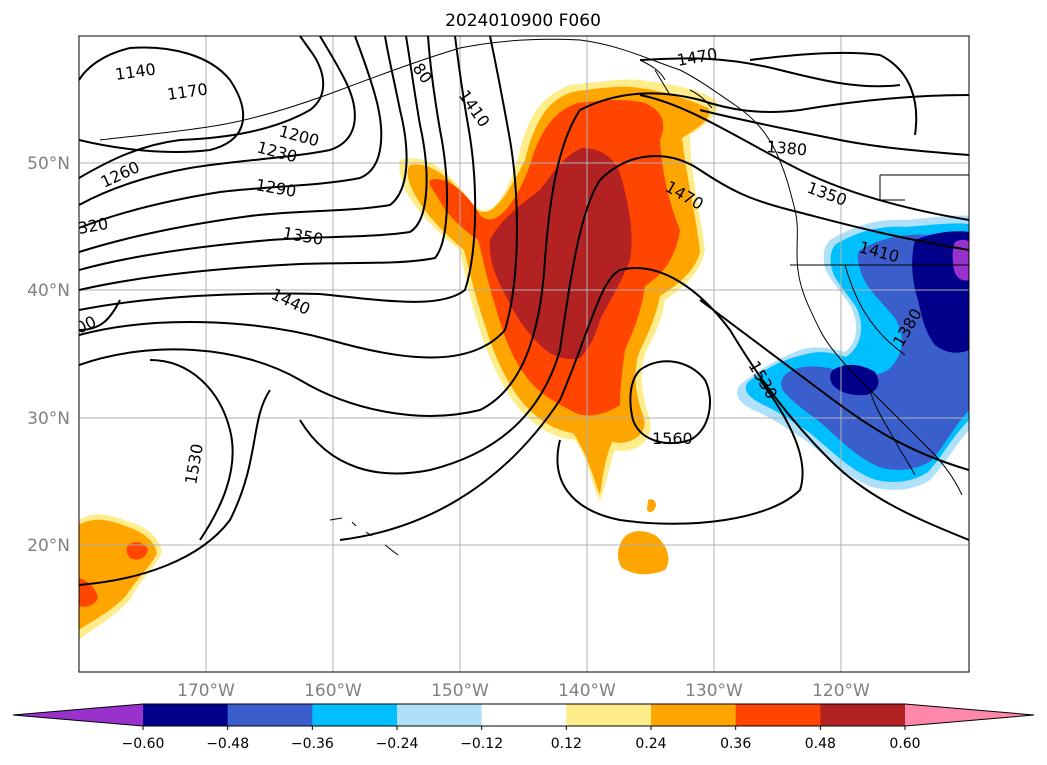 The height and width of the screenshot is (765, 1047). Describe the element at coordinates (333, 691) in the screenshot. I see `lon-label: 160°W` at that location.